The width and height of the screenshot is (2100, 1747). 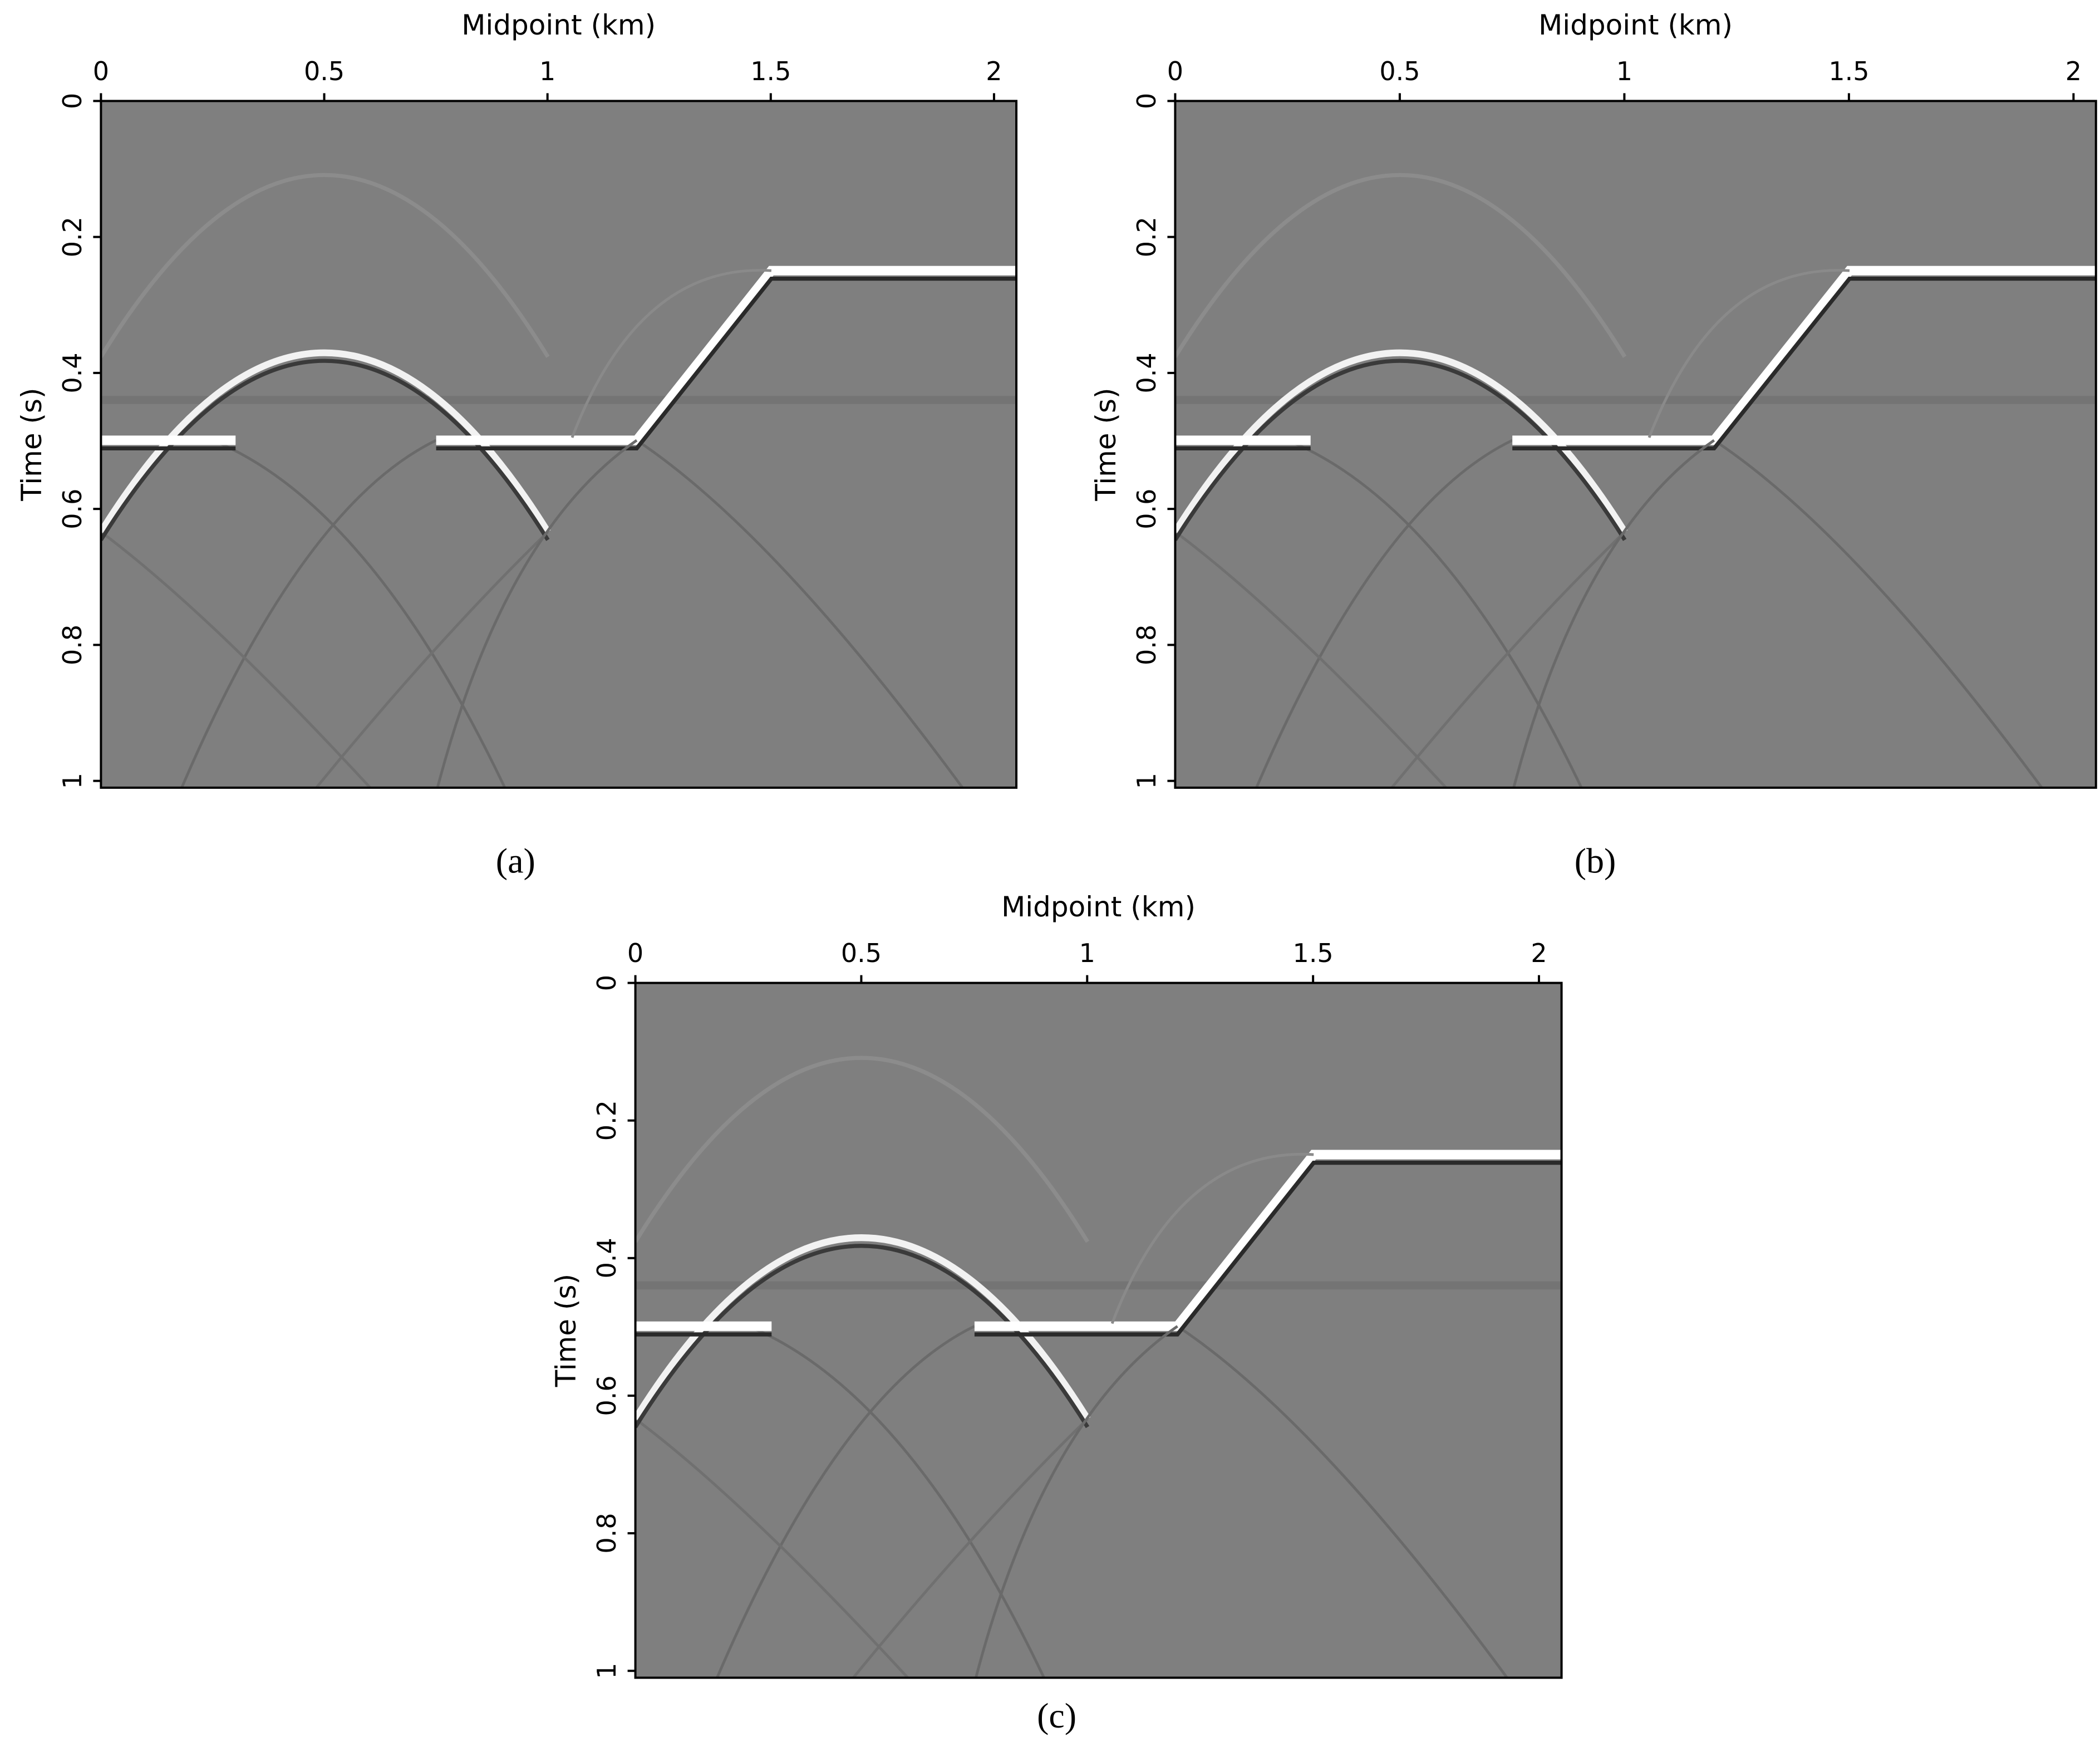 I want to click on panel-caption: (c), so click(x=1056, y=1715).